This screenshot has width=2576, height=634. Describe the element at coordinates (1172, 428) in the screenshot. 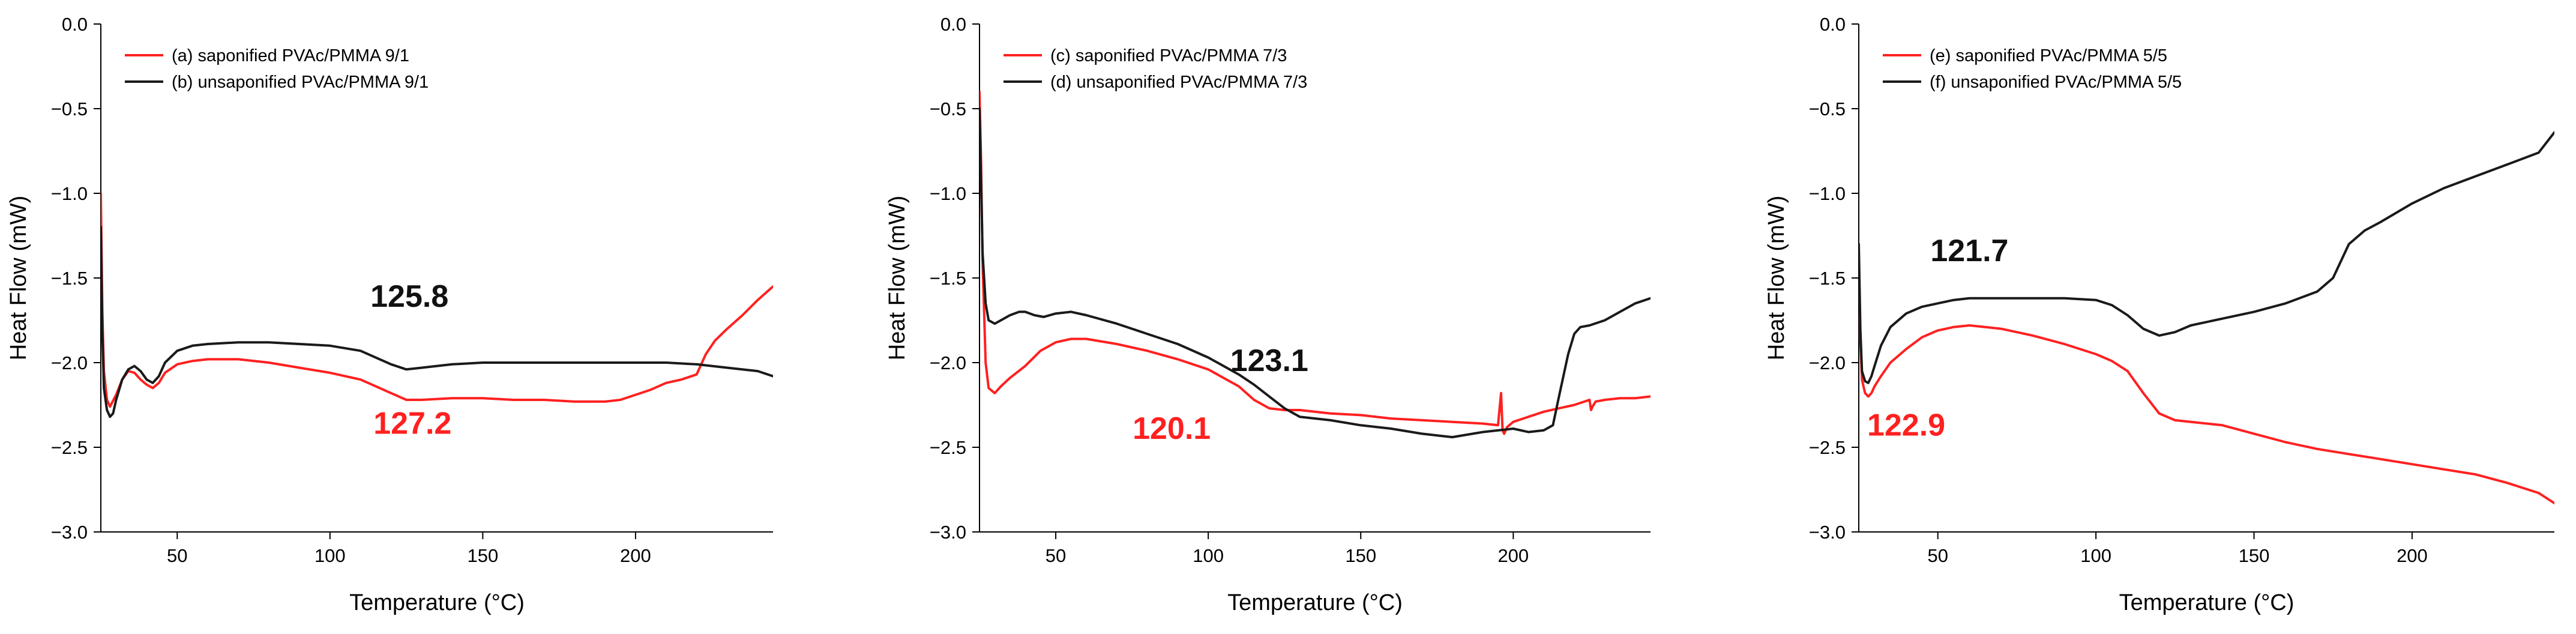

I see `annotation-2: 120.1` at that location.